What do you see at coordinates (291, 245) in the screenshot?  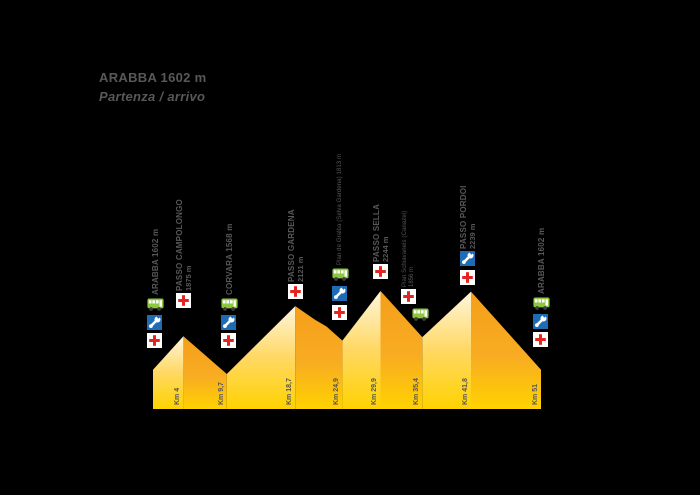 I see `station-name: PASSO GARDENA` at bounding box center [291, 245].